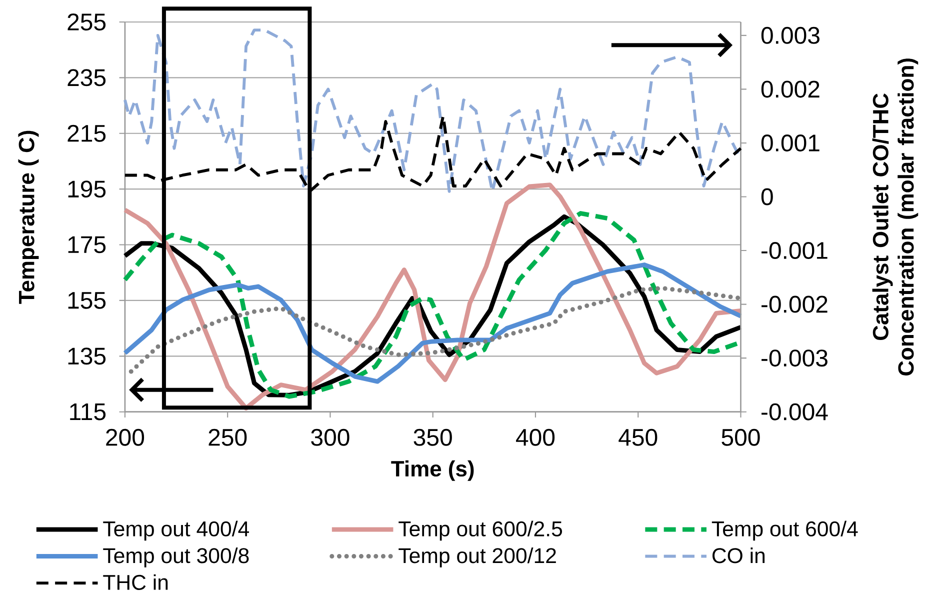  Describe the element at coordinates (741, 437) in the screenshot. I see `x-tick-label: 500` at that location.